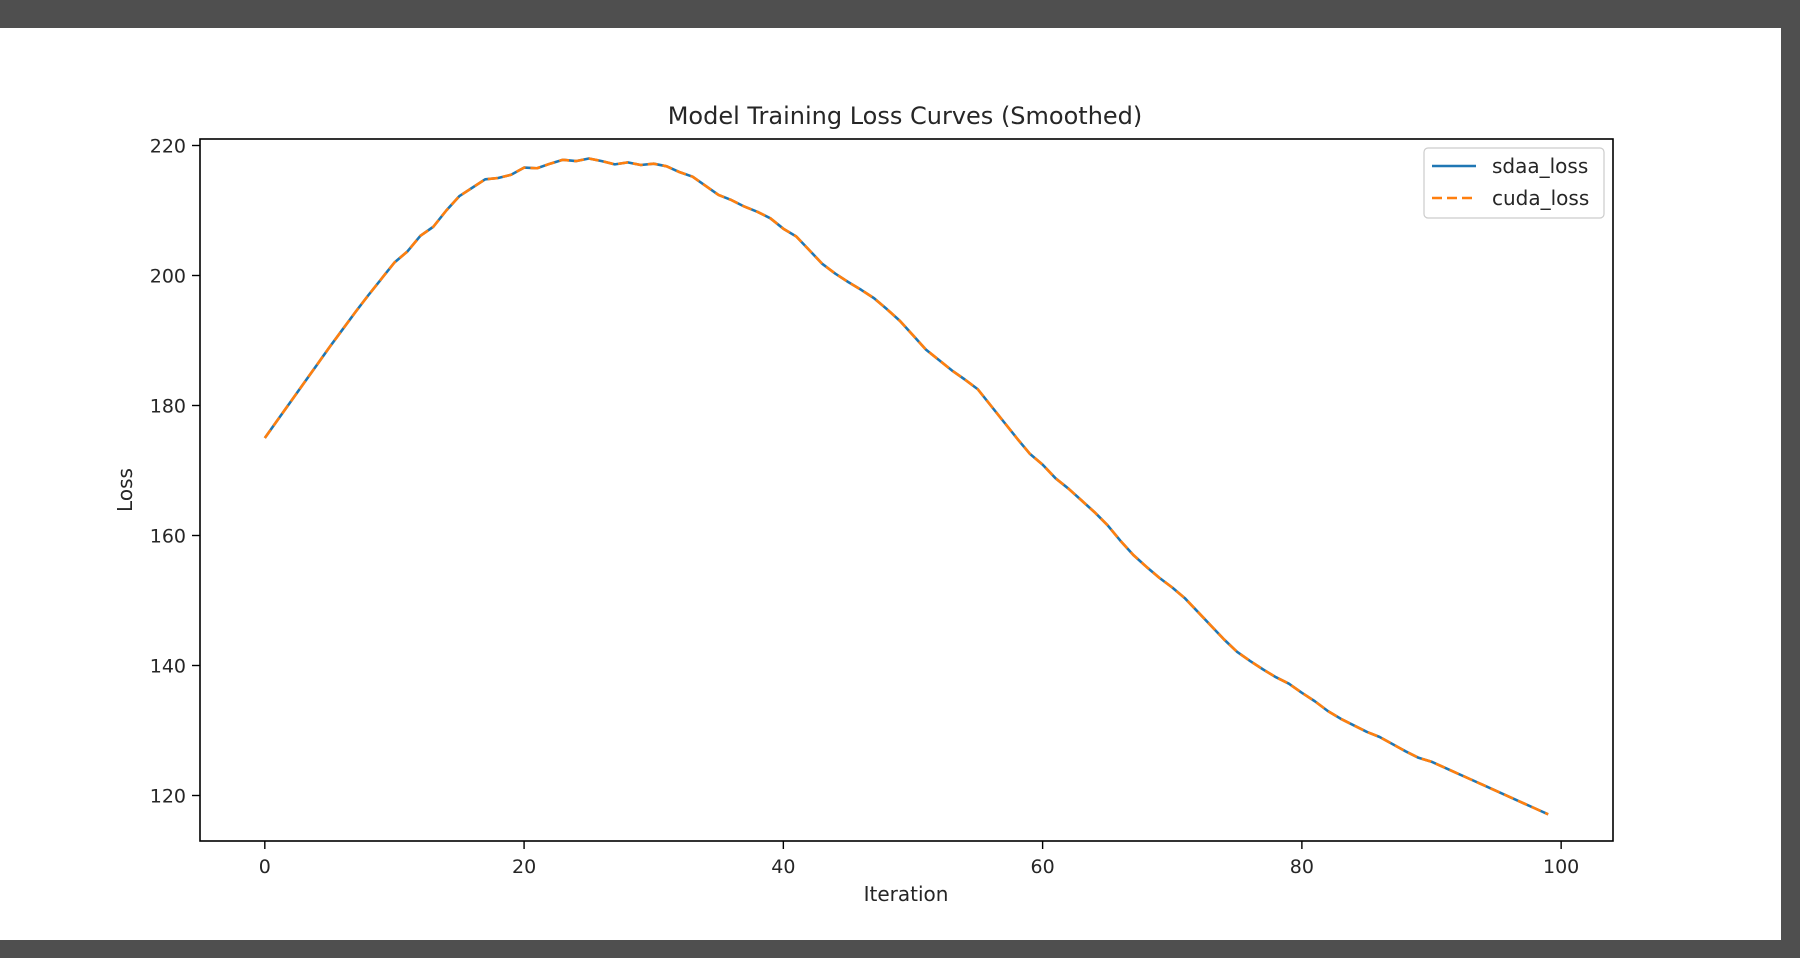 The image size is (1800, 958). I want to click on x-tick-label: 100, so click(1561, 867).